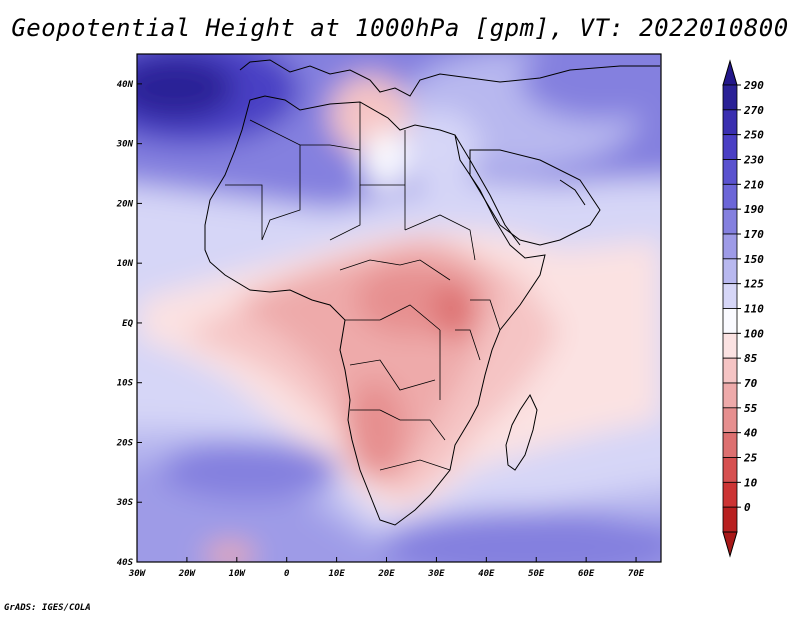 The width and height of the screenshot is (800, 618). What do you see at coordinates (125, 85) in the screenshot?
I see `lat-tick-label: 40N` at bounding box center [125, 85].